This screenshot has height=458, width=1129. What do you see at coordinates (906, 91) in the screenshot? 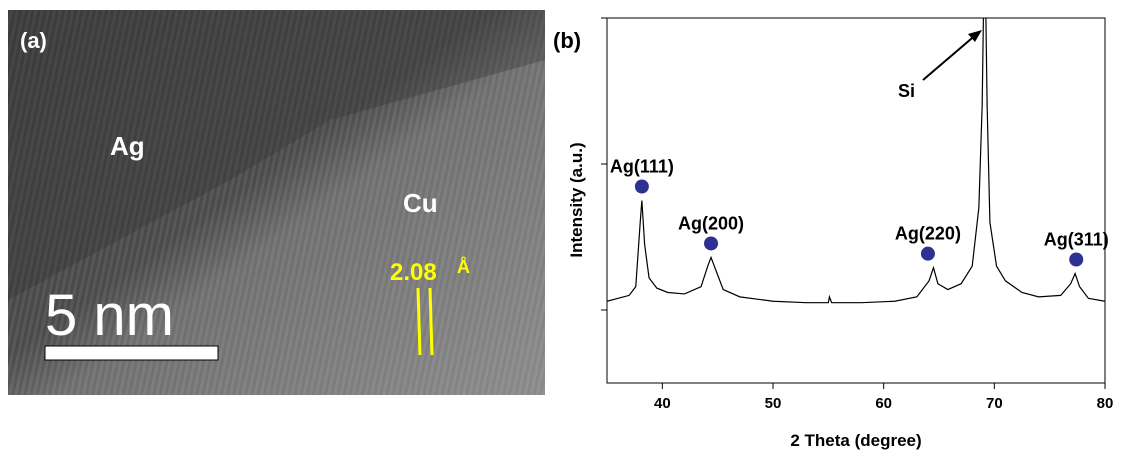
I see `arrow-label: Si` at bounding box center [906, 91].